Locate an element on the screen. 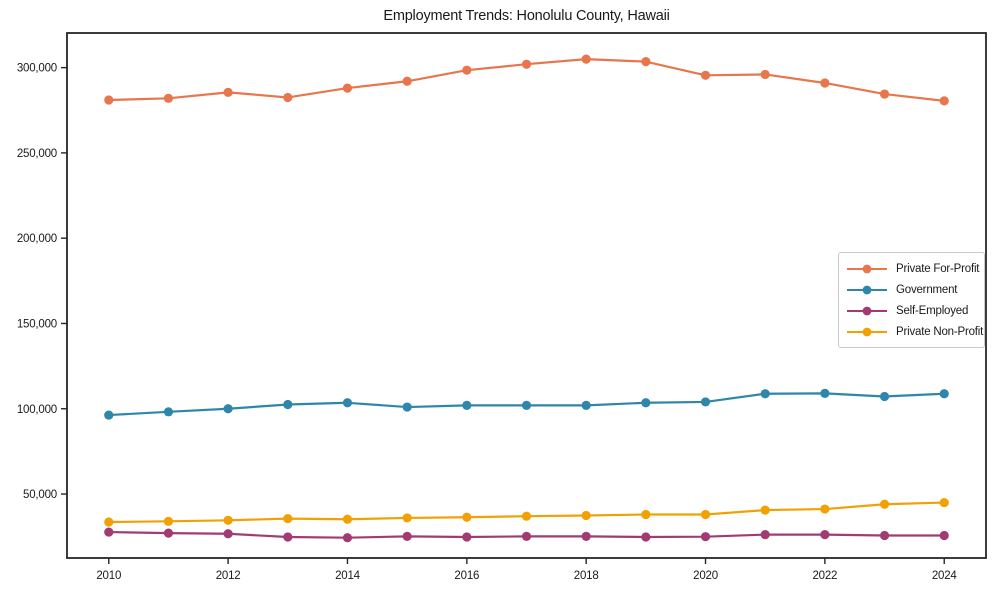 The image size is (1000, 600). y-tick-label: 200,000 is located at coordinates (37, 239).